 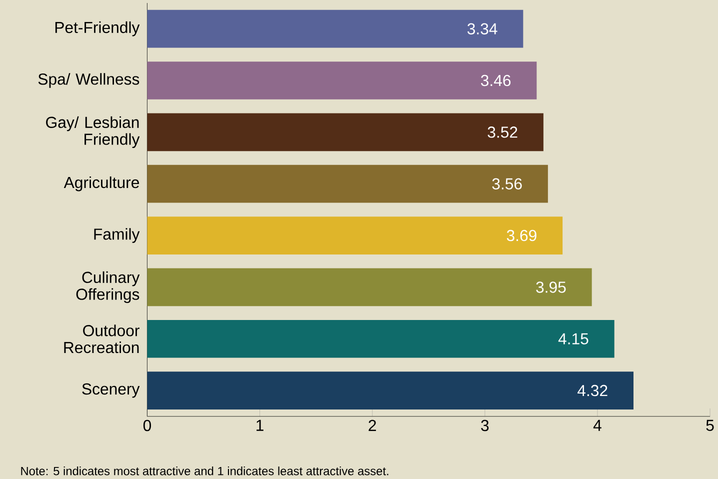 I want to click on data-label: 3.34, so click(x=482, y=28).